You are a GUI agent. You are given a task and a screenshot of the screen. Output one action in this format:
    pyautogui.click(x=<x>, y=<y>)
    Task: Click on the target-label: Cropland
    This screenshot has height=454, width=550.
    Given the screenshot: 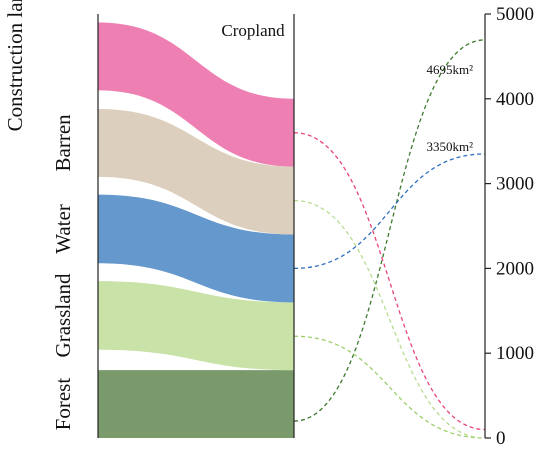 What is the action you would take?
    pyautogui.click(x=253, y=30)
    